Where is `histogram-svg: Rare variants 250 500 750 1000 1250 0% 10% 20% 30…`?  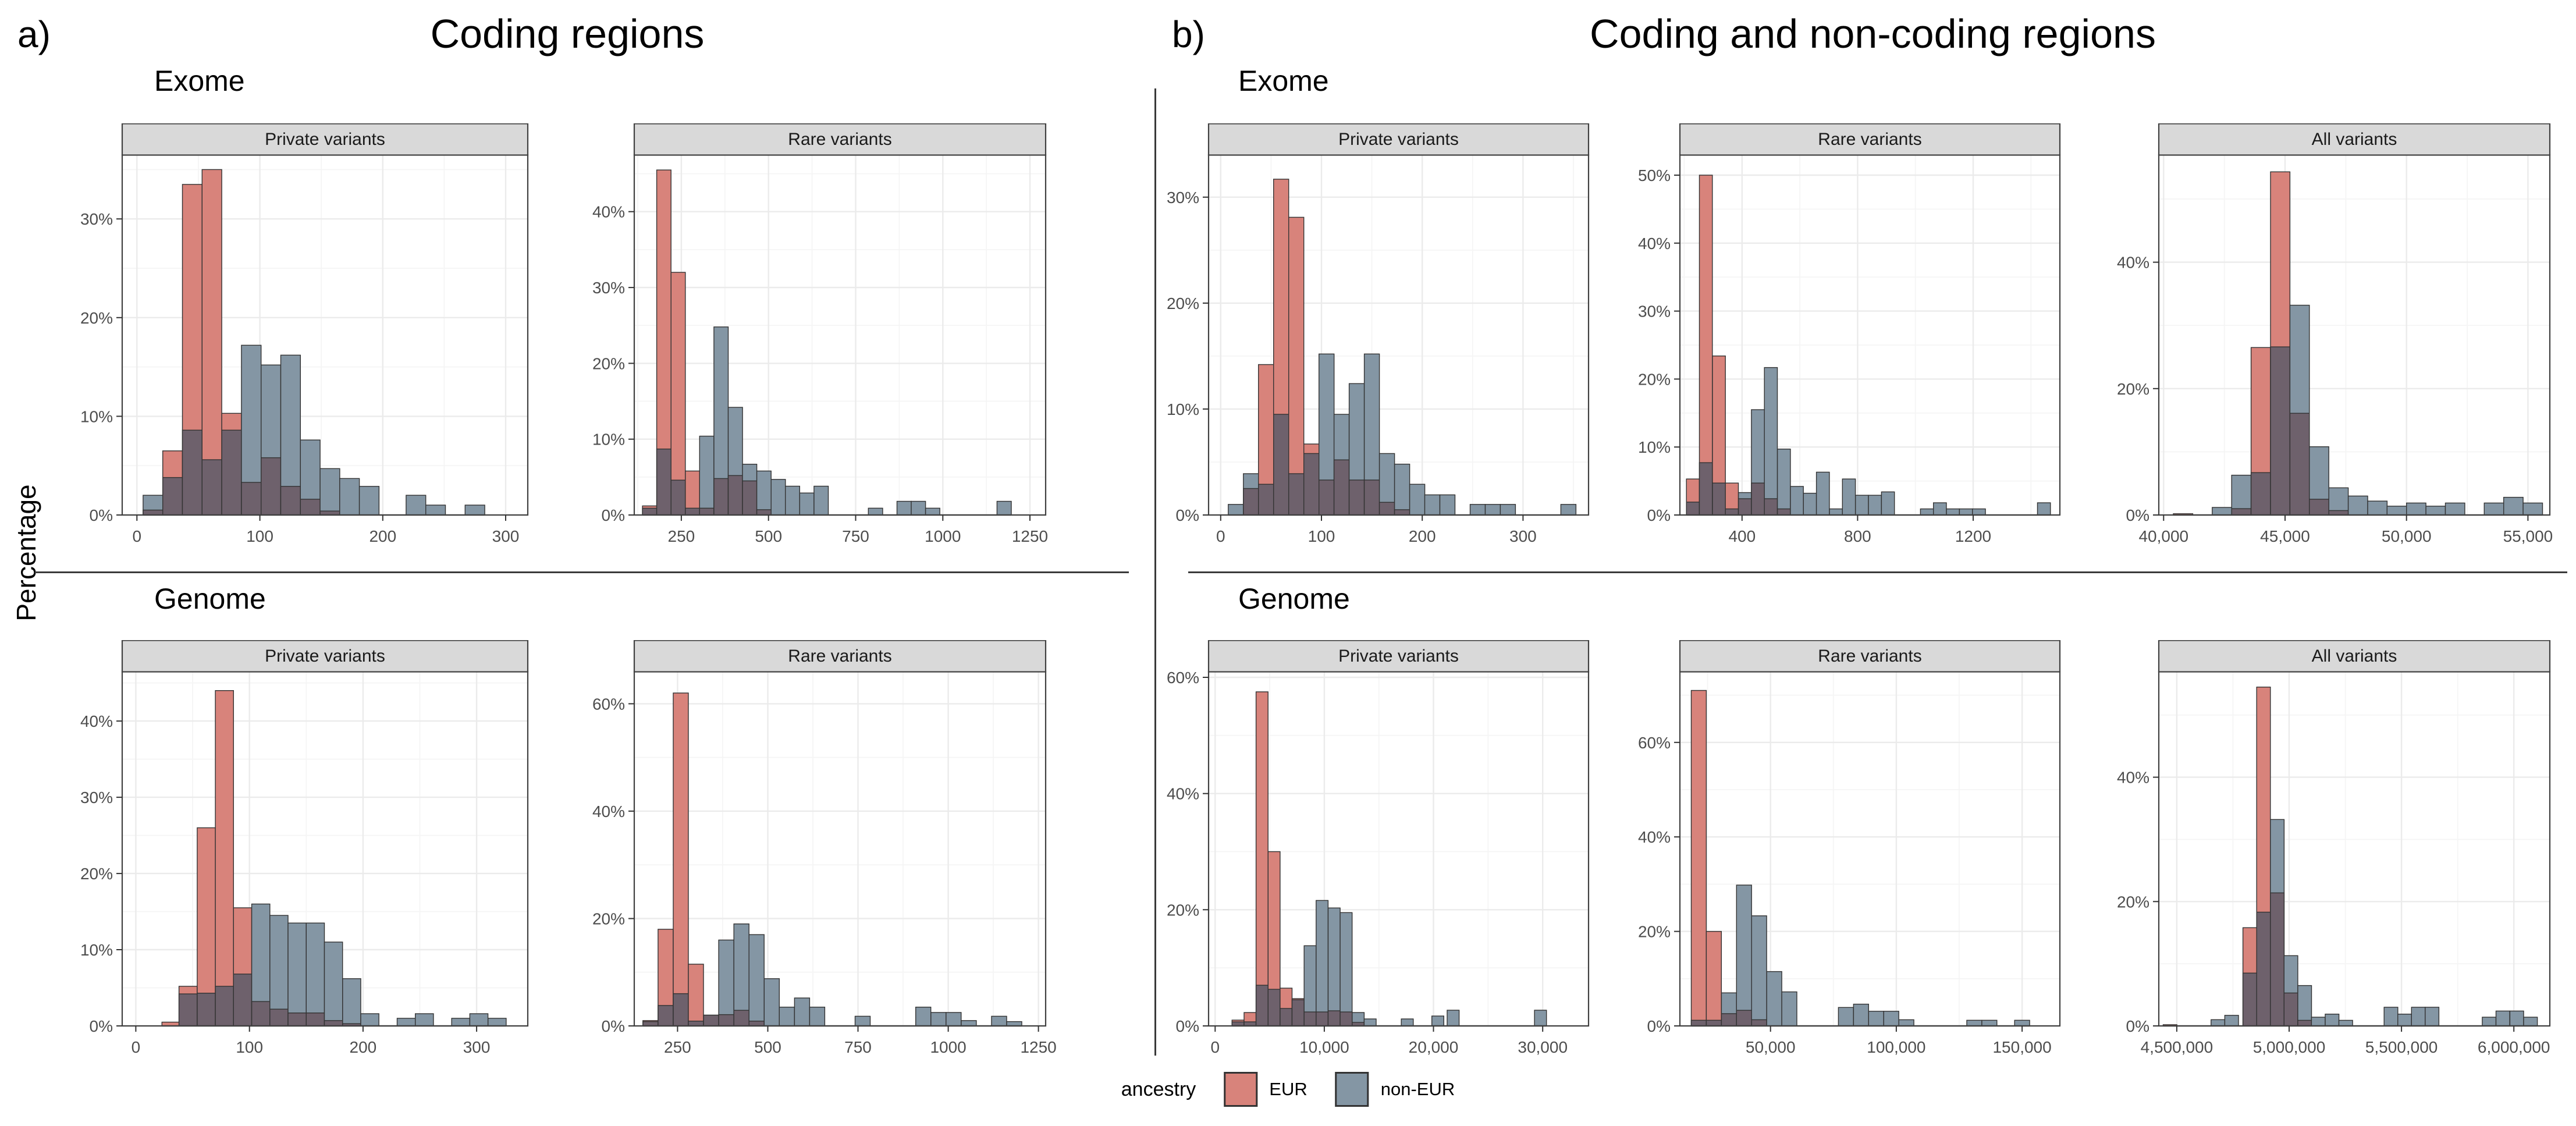
histogram-svg: Rare variants 250 500 750 1000 1250 0% 10% 20% 30… is located at coordinates (820, 334).